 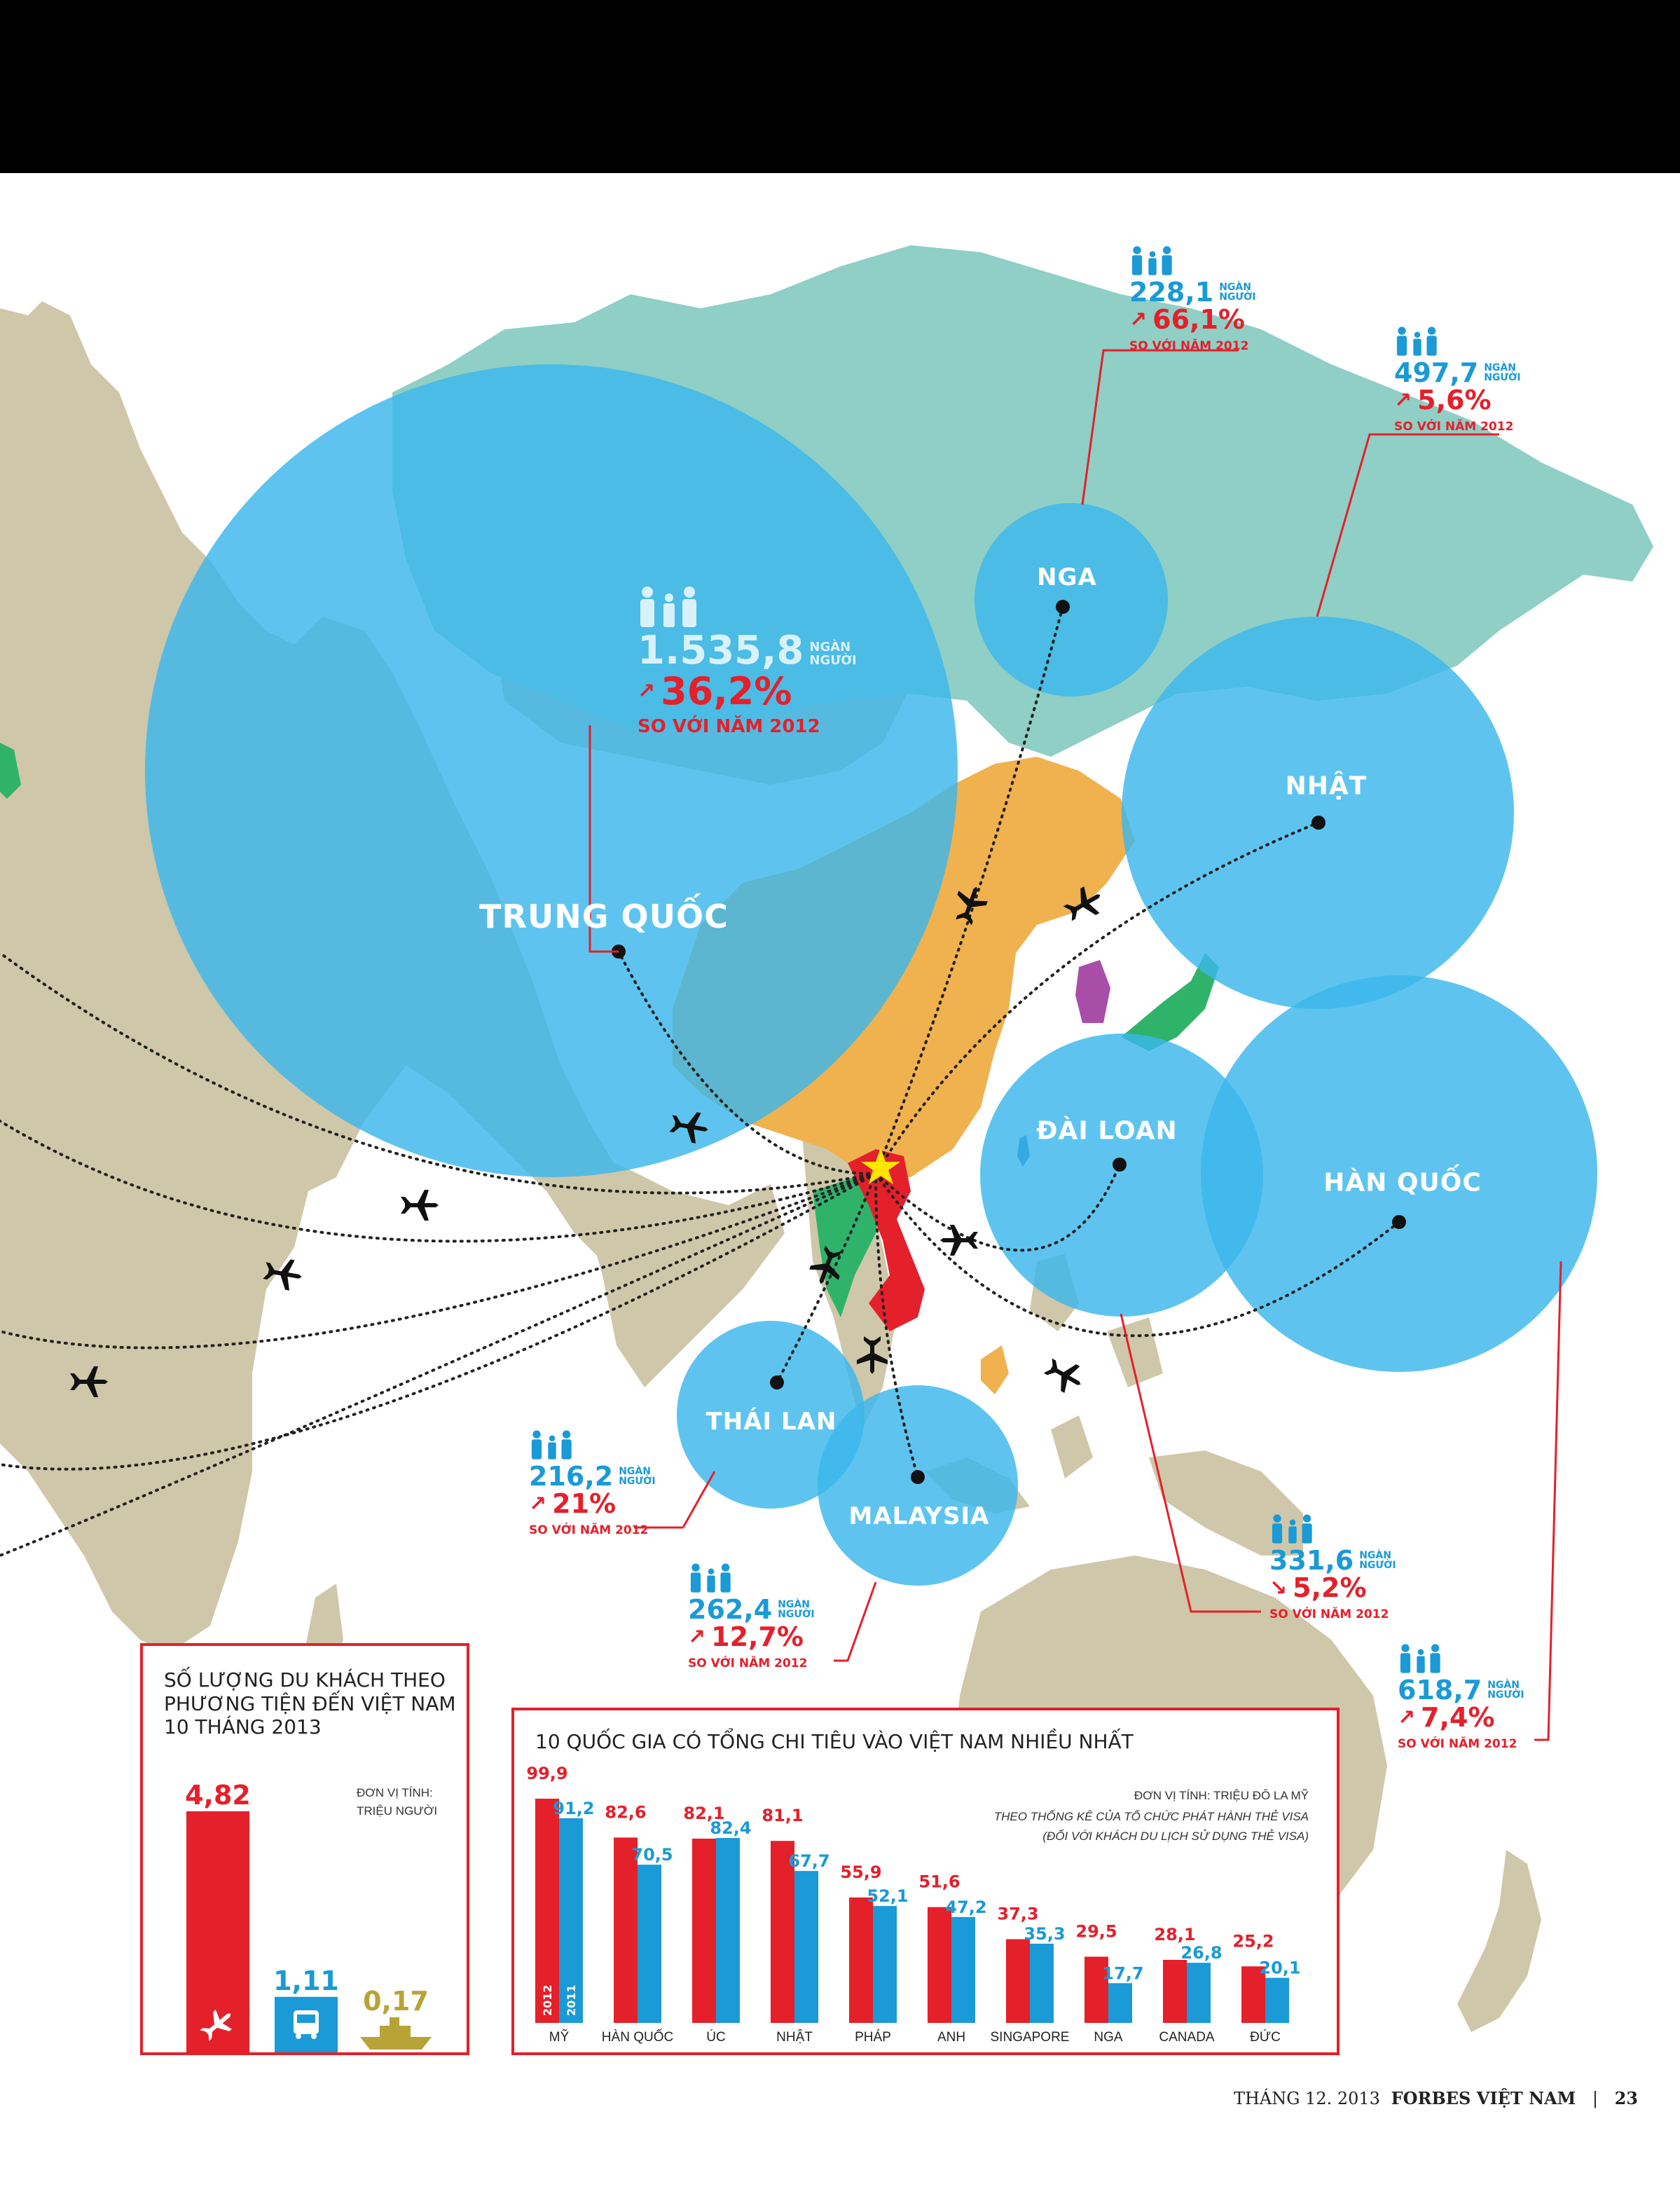 What do you see at coordinates (919, 1516) in the screenshot?
I see `map-label-malaysia: MALAYSIA` at bounding box center [919, 1516].